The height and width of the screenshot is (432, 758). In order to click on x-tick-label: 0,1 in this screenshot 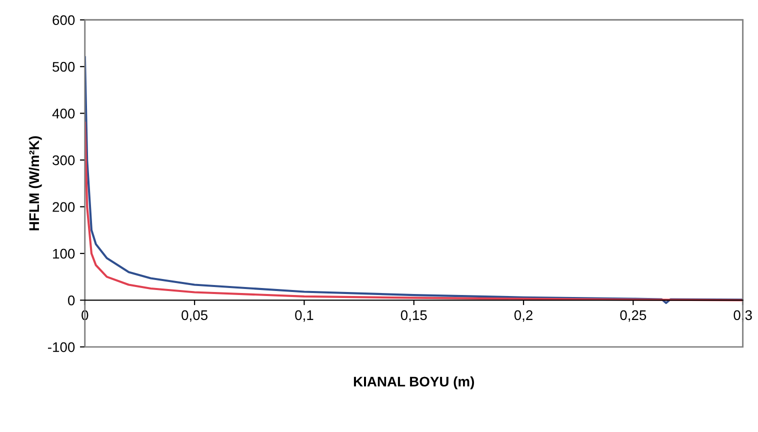, I will do `click(304, 316)`.